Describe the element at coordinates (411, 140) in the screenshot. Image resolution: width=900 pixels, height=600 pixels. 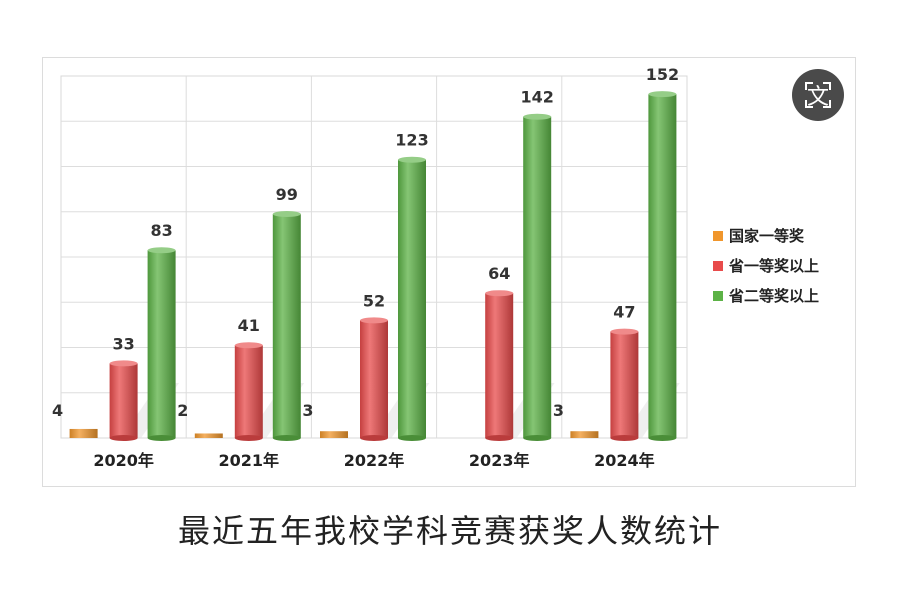
I see `data-label: 123` at that location.